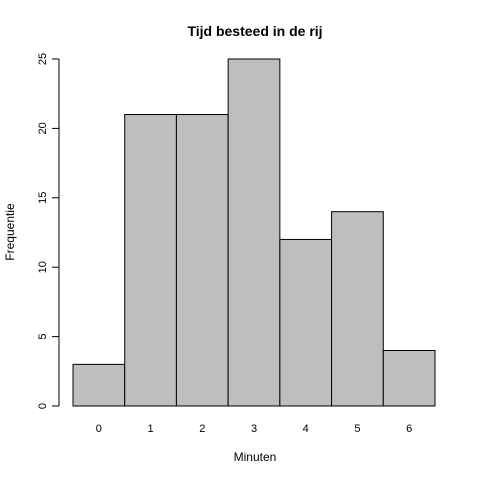 The height and width of the screenshot is (480, 480). I want to click on x-axis-tick-labels: 0 1 2 3 4 5 6, so click(254, 429).